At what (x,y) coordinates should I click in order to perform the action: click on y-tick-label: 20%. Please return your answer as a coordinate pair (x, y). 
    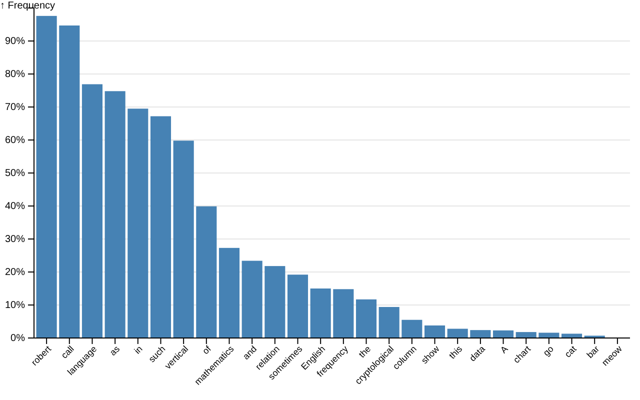
    Looking at the image, I should click on (15, 272).